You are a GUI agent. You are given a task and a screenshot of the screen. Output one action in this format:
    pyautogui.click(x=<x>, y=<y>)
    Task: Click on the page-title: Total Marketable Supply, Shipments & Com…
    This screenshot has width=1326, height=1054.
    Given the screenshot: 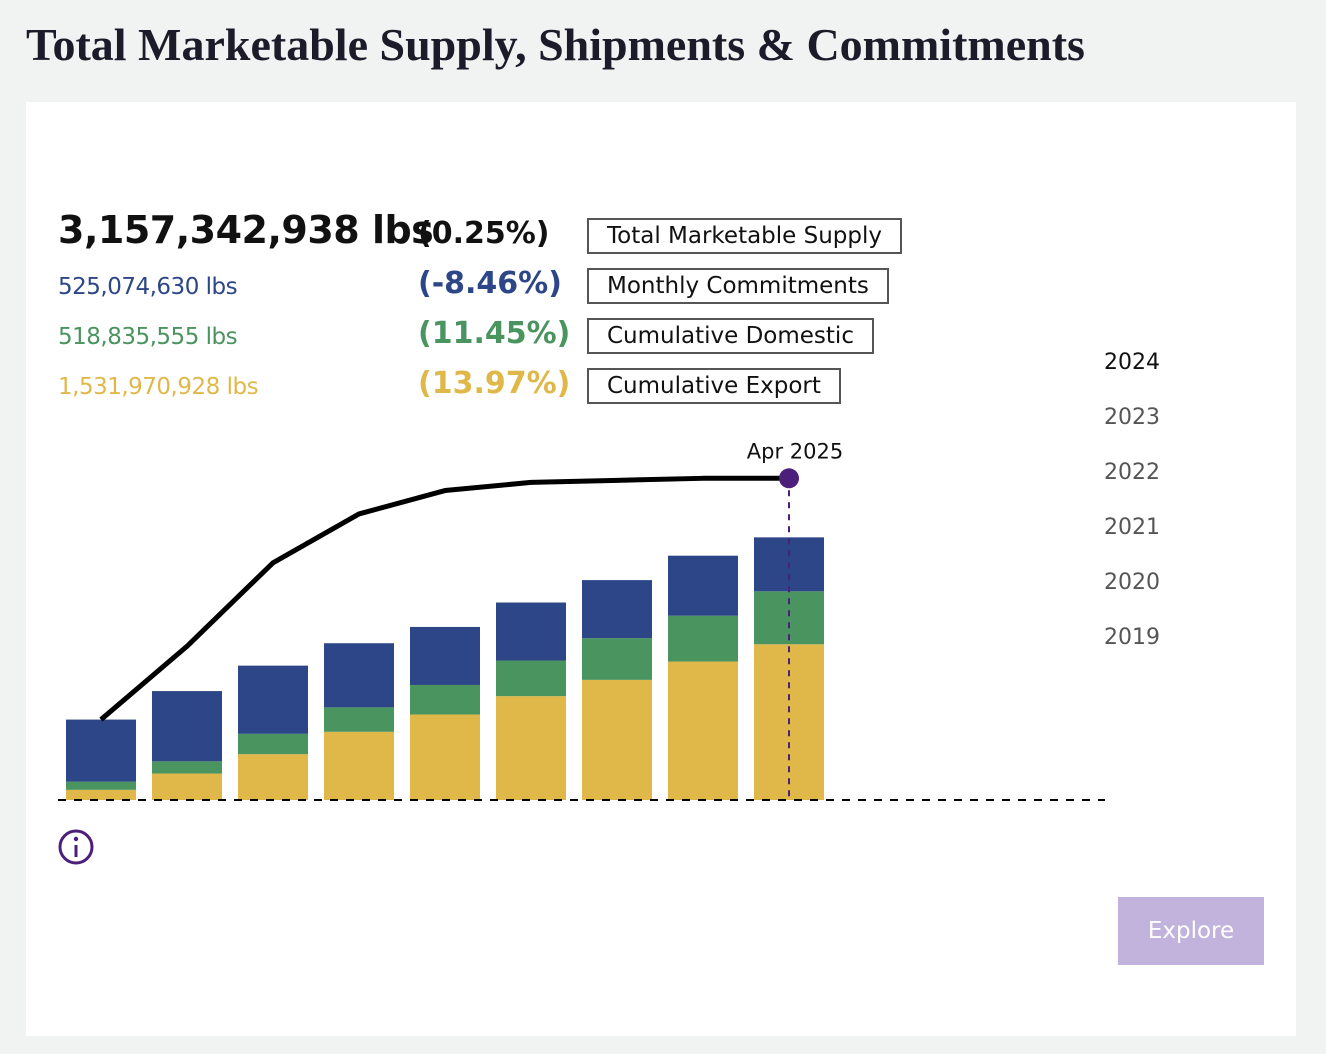 What is the action you would take?
    pyautogui.click(x=555, y=44)
    